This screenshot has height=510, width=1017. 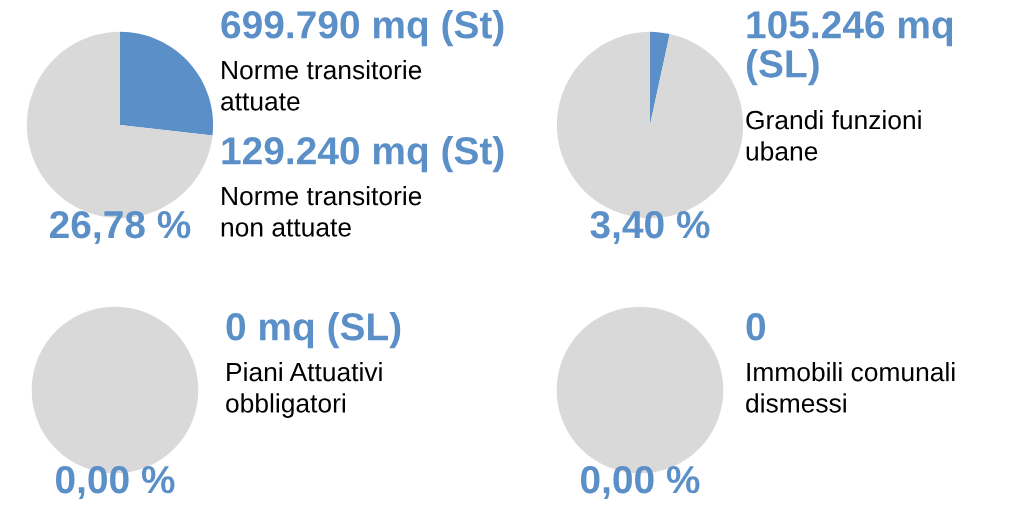 What do you see at coordinates (850, 387) in the screenshot?
I see `text: Immobili comunali dismessi` at bounding box center [850, 387].